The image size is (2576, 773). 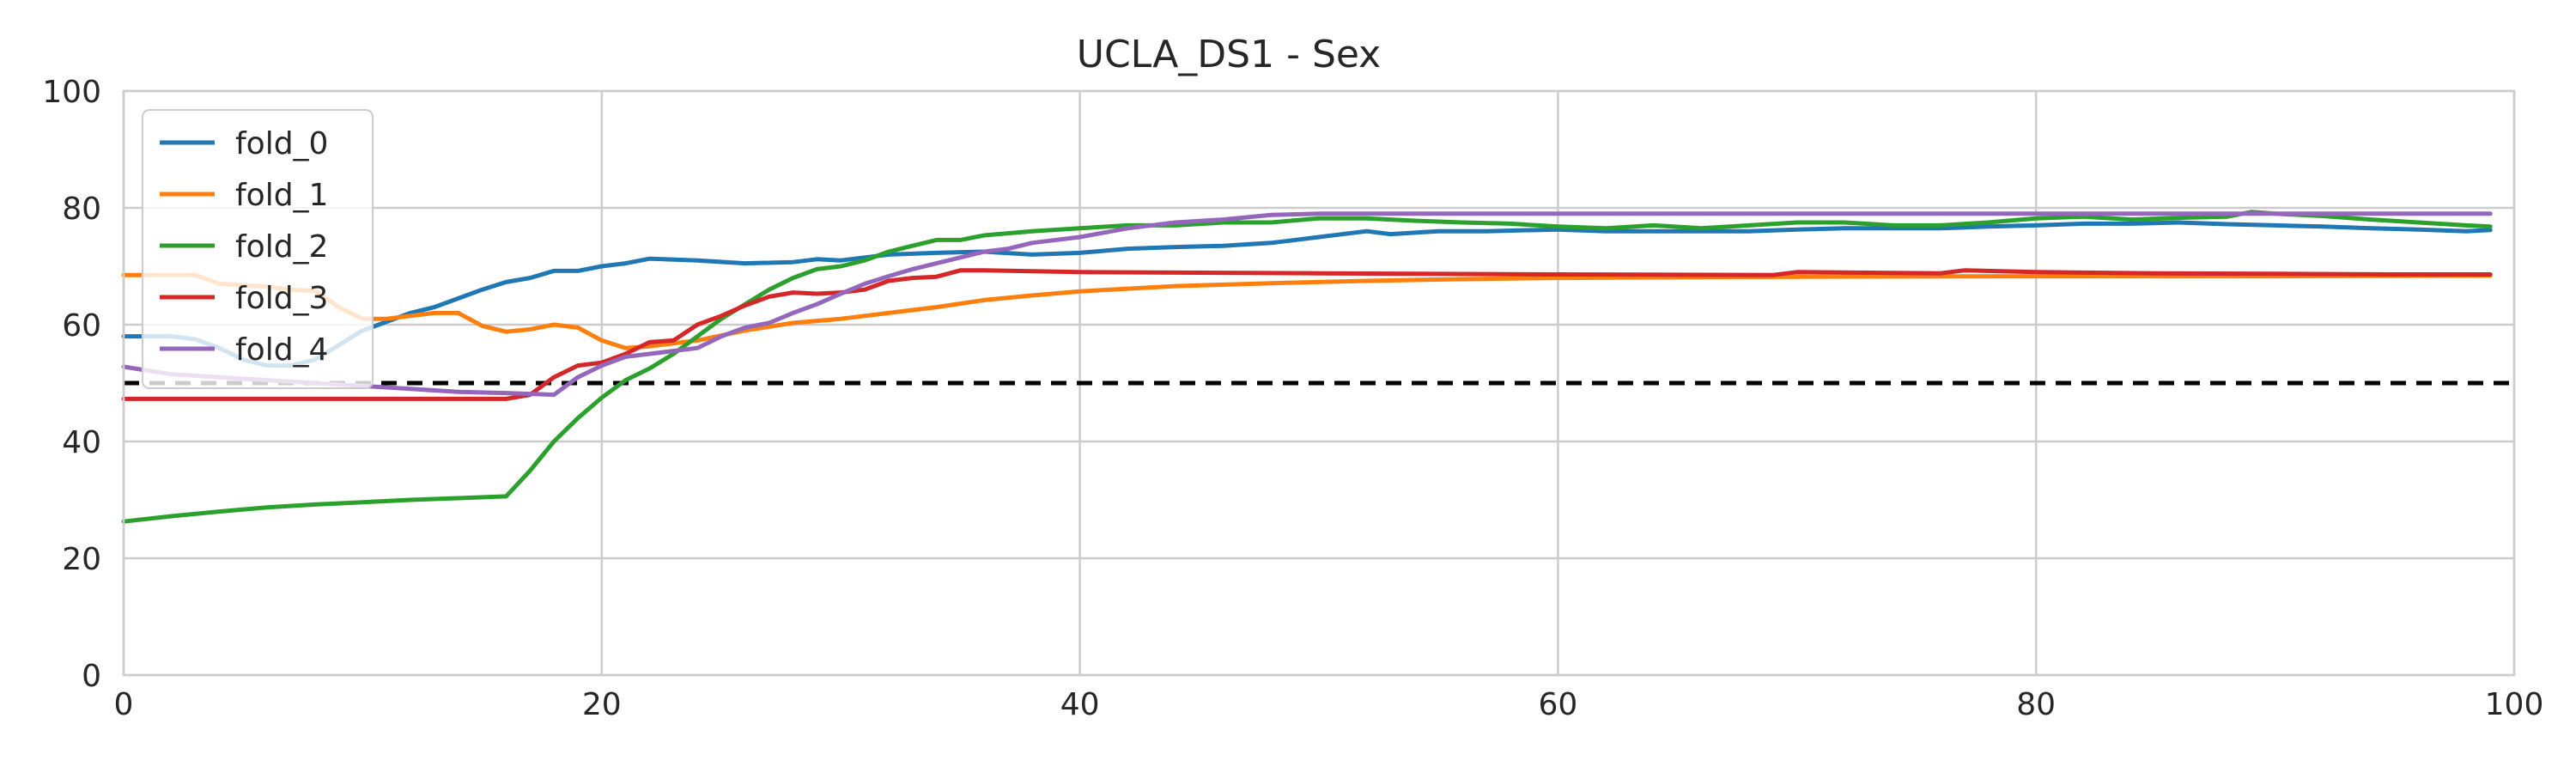 I want to click on x-tick-label: 100, so click(x=2514, y=704).